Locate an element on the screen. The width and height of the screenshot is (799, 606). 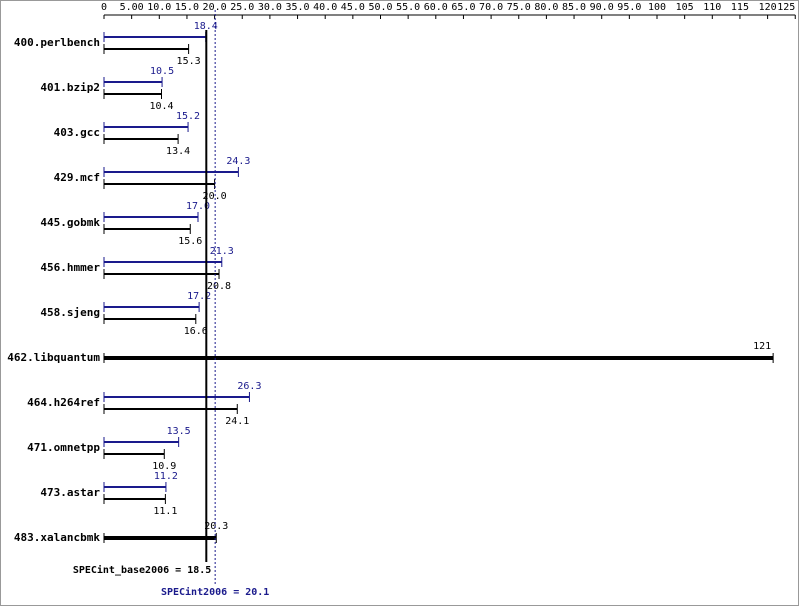
category-label: 458.sjeng is located at coordinates (70, 312).